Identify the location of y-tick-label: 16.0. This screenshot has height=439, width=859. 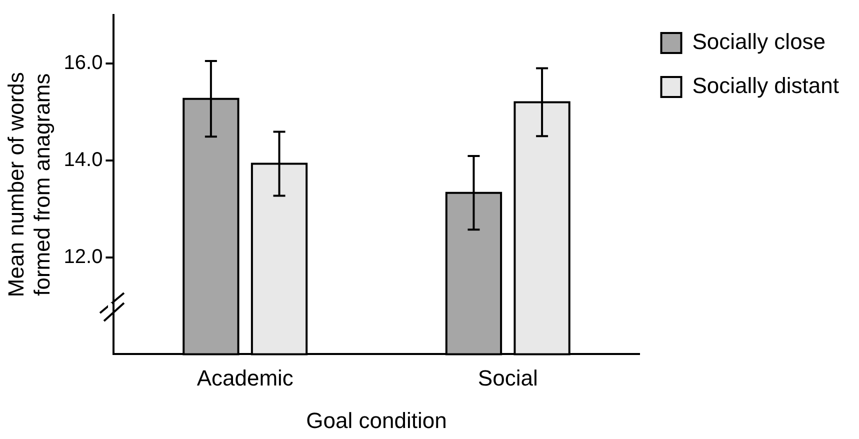
(83, 63).